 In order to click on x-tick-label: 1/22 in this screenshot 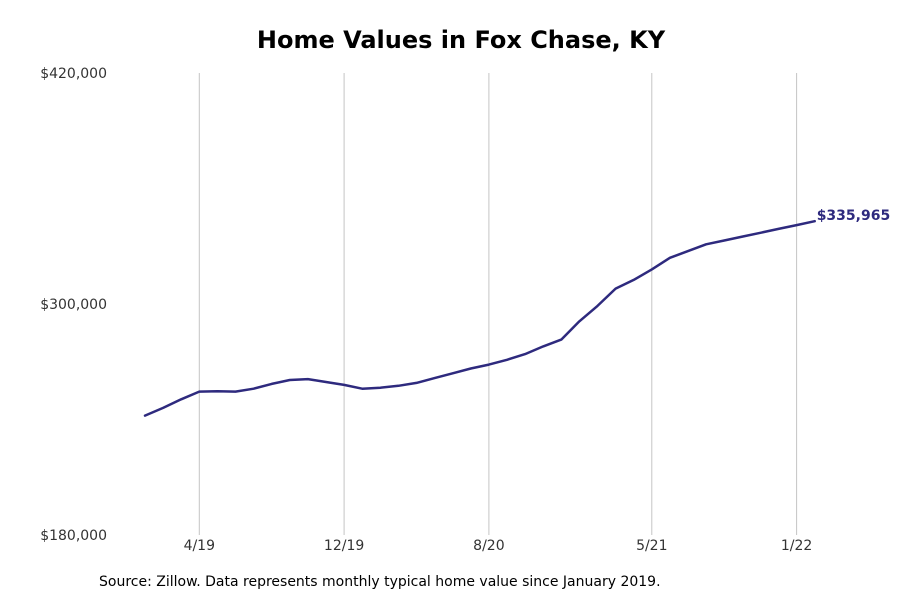, I will do `click(796, 546)`.